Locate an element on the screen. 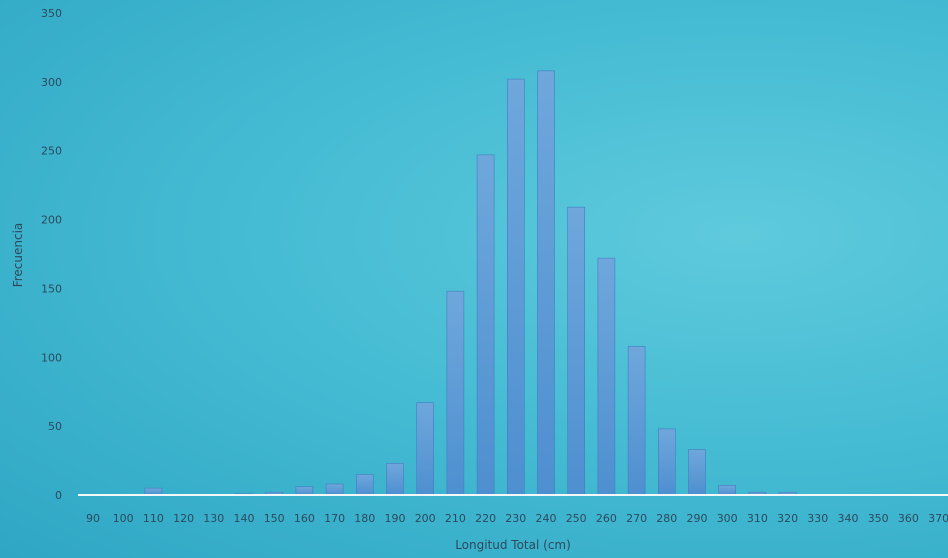 This screenshot has width=948, height=558. y-tick-label: 50 is located at coordinates (55, 426).